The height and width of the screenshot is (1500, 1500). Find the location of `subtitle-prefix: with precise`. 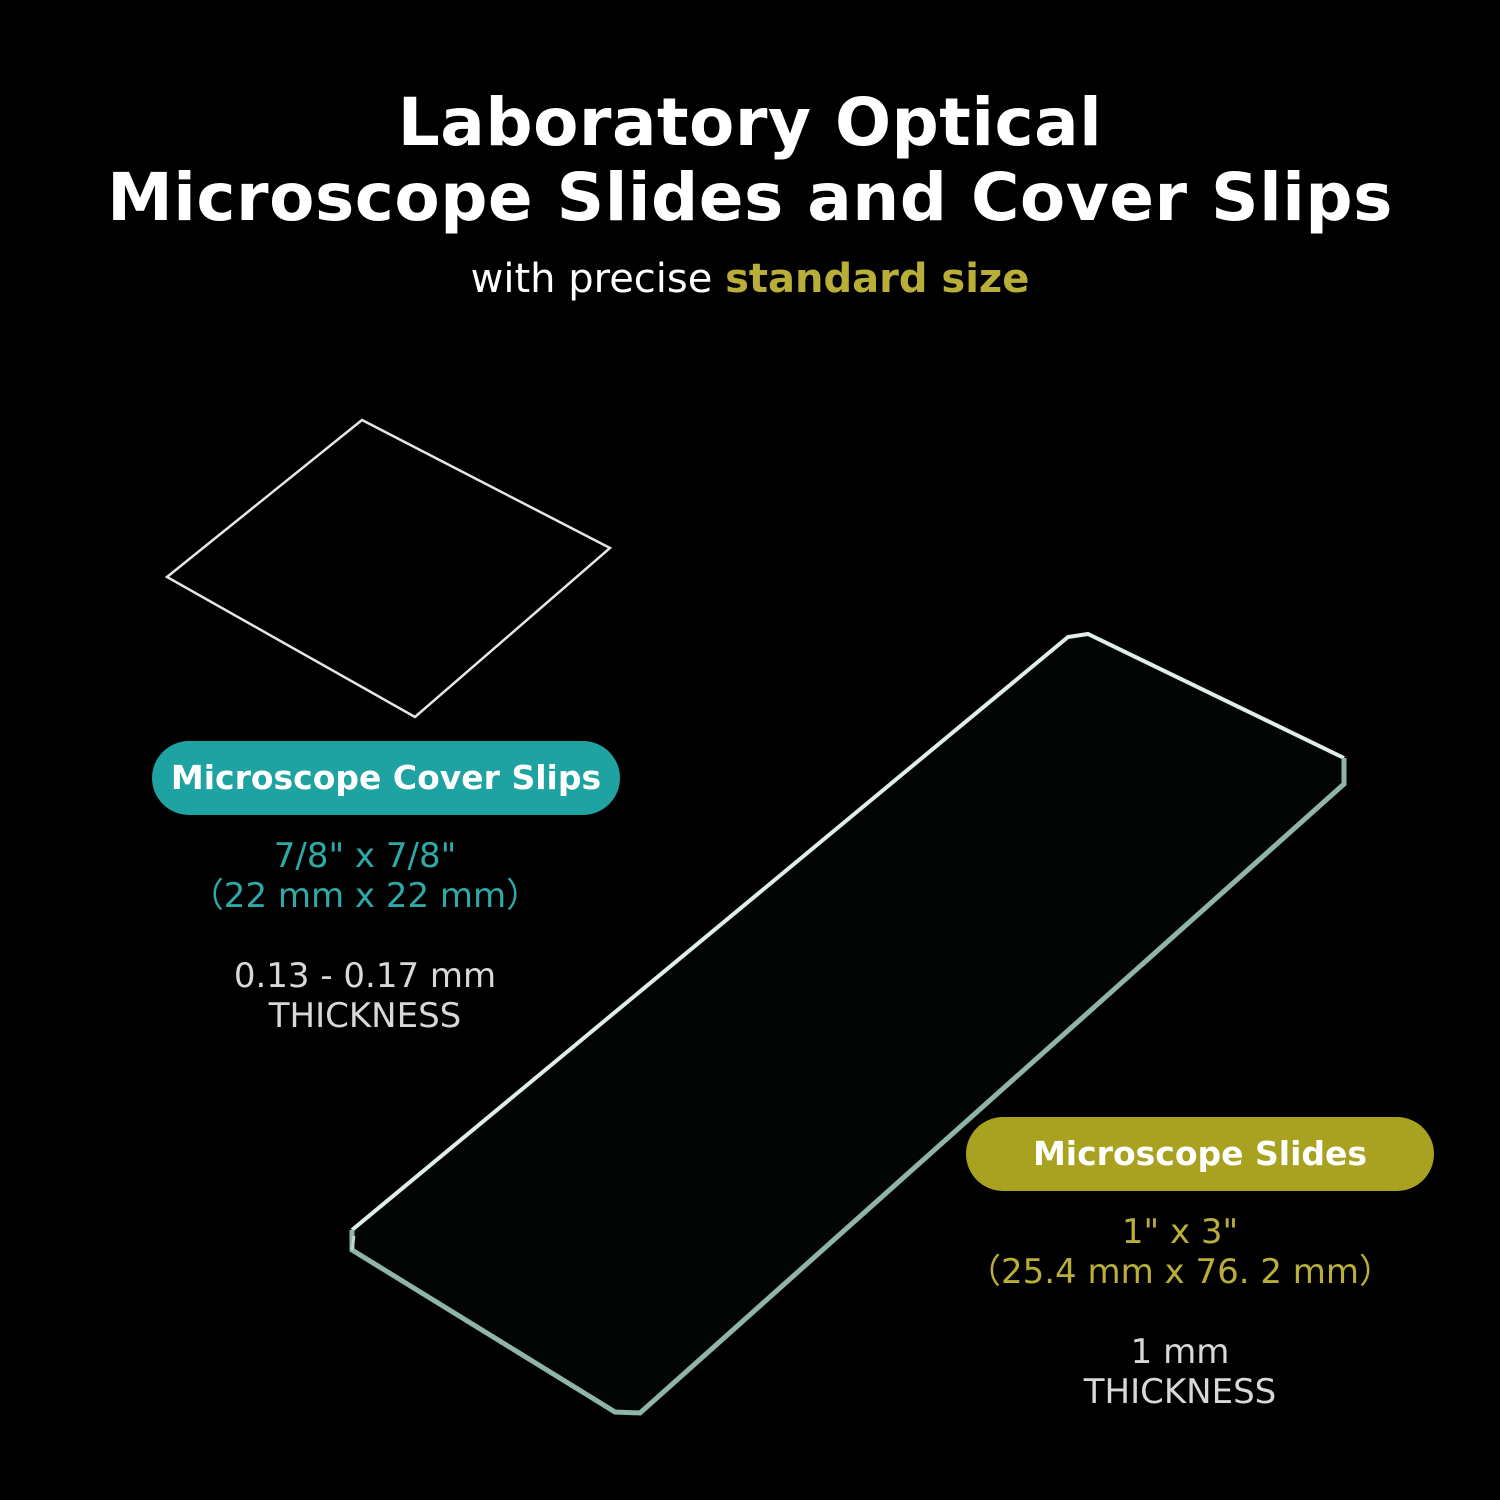

subtitle-prefix: with precise is located at coordinates (598, 279).